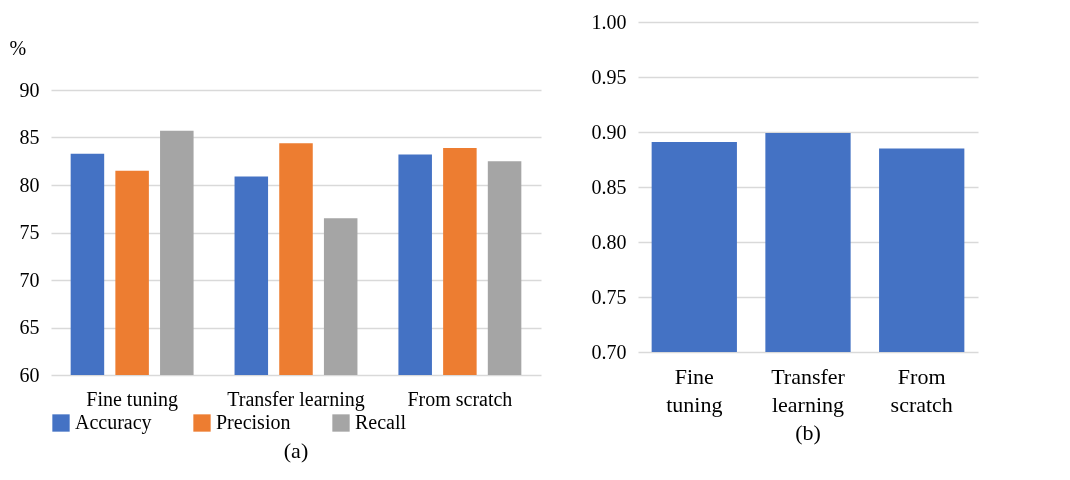 The width and height of the screenshot is (1070, 480). What do you see at coordinates (29, 327) in the screenshot?
I see `y-tick-label: 65` at bounding box center [29, 327].